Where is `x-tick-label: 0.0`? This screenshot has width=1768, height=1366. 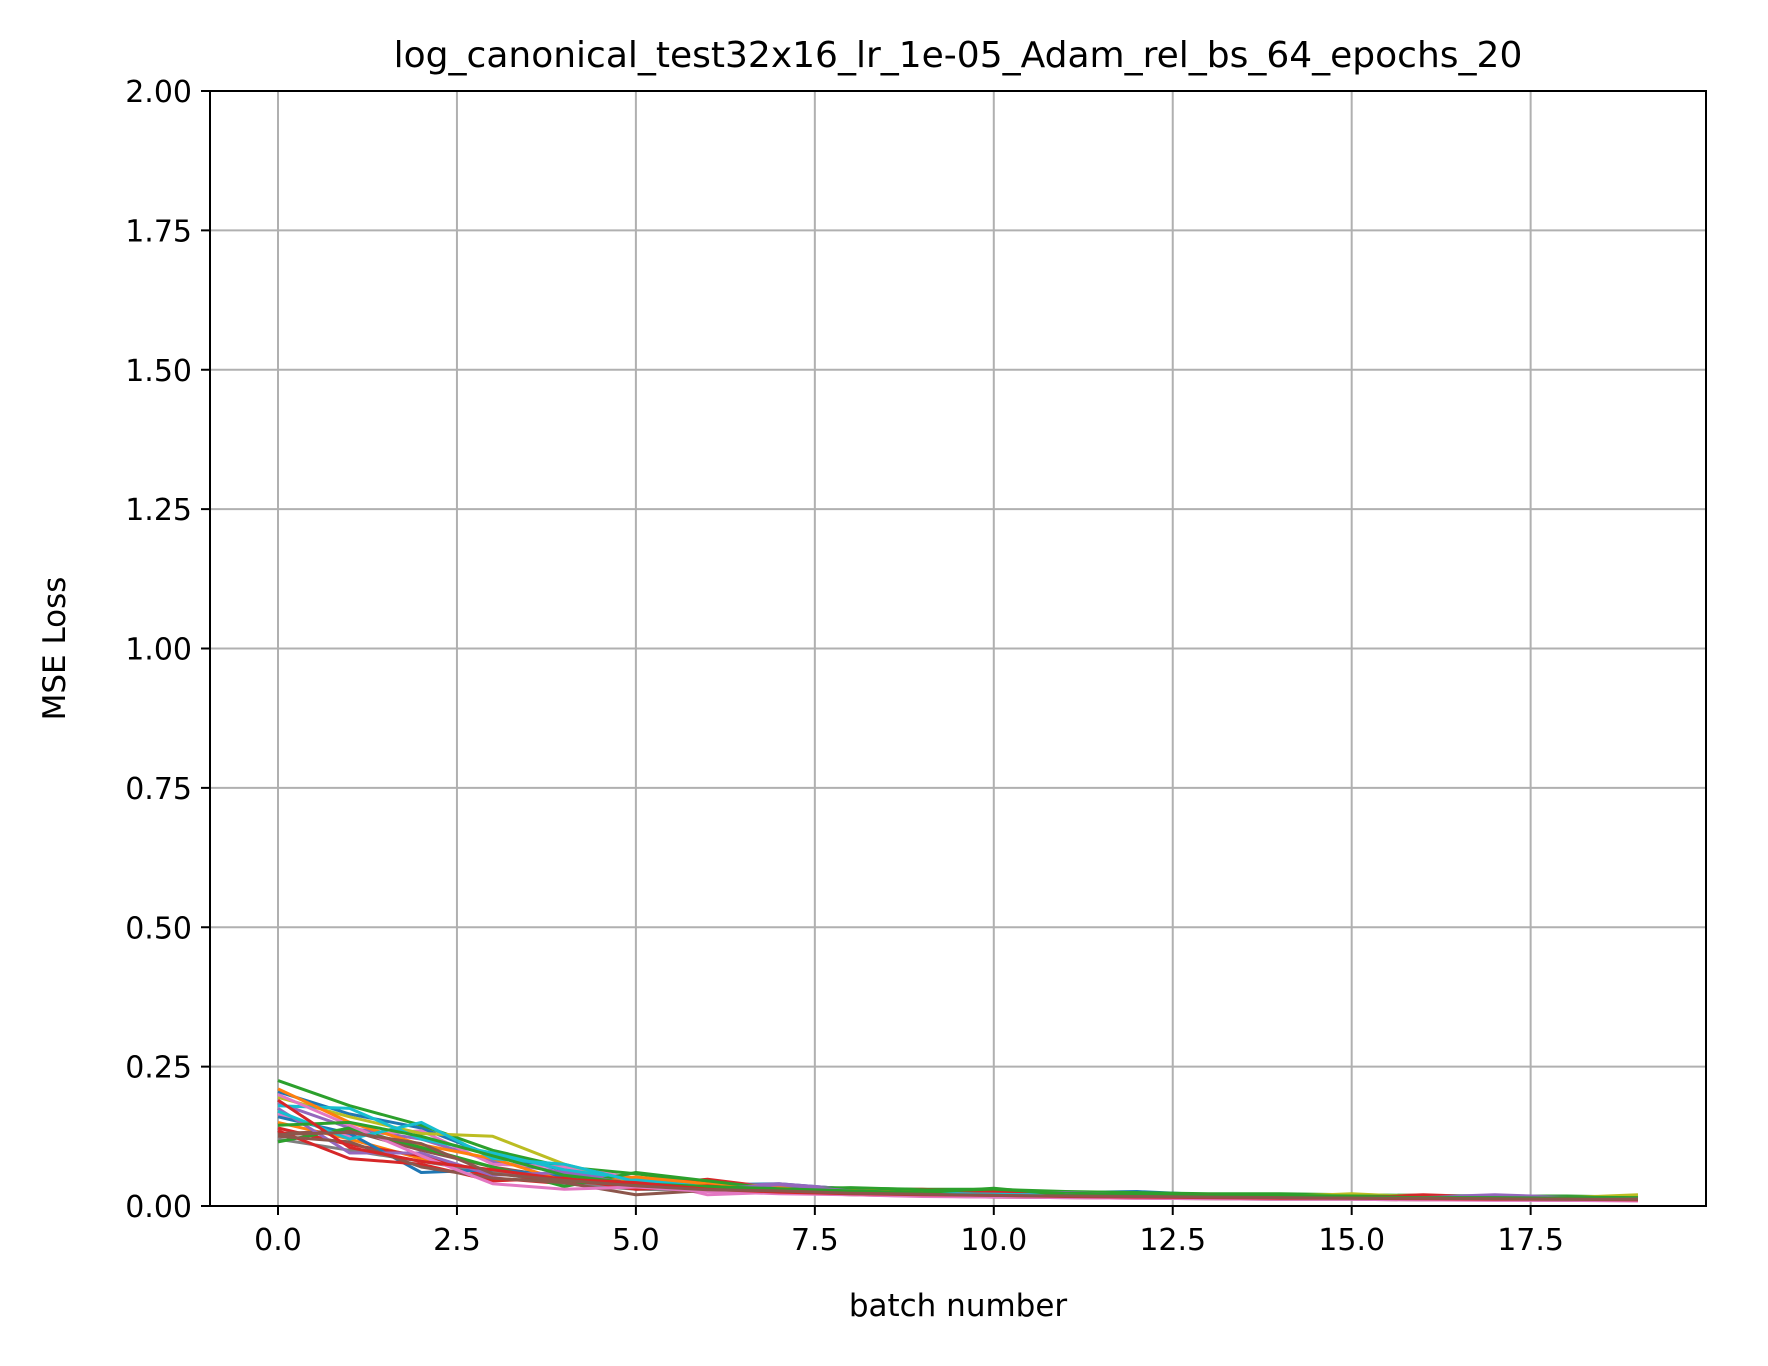
x-tick-label: 0.0 is located at coordinates (278, 1240).